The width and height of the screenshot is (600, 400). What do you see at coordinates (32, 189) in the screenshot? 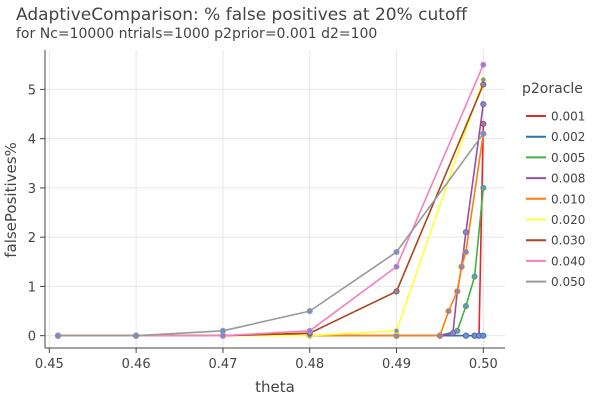
I see `y-tick-label: 3` at bounding box center [32, 189].